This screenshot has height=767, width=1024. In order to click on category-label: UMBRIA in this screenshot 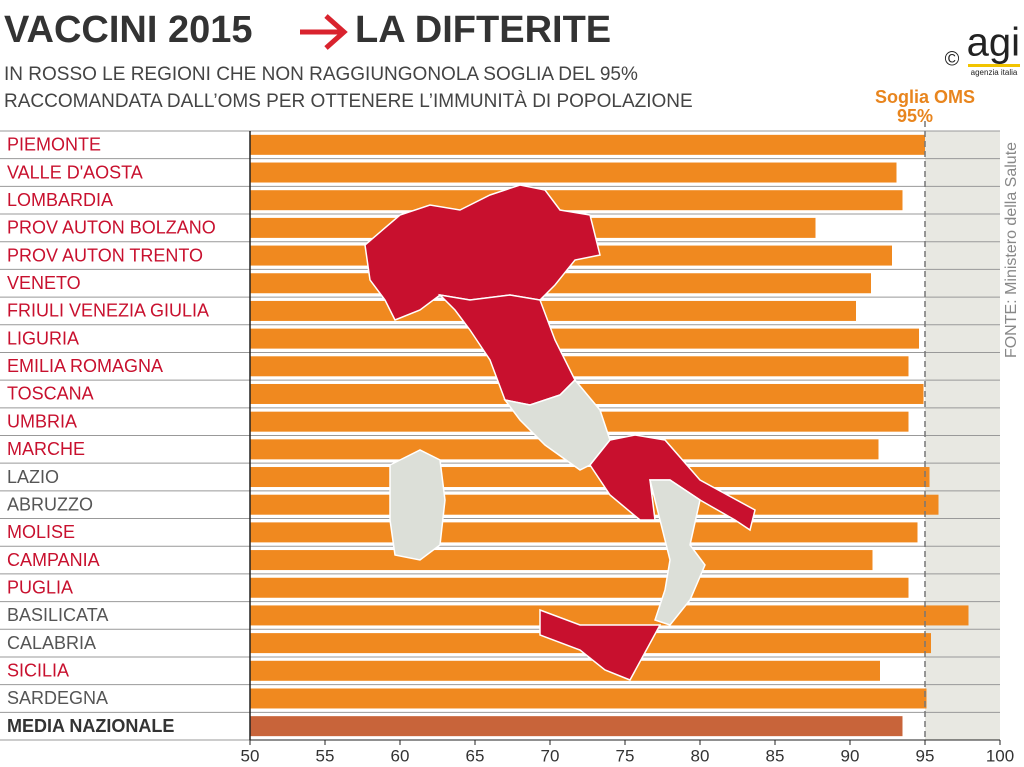, I will do `click(42, 421)`.